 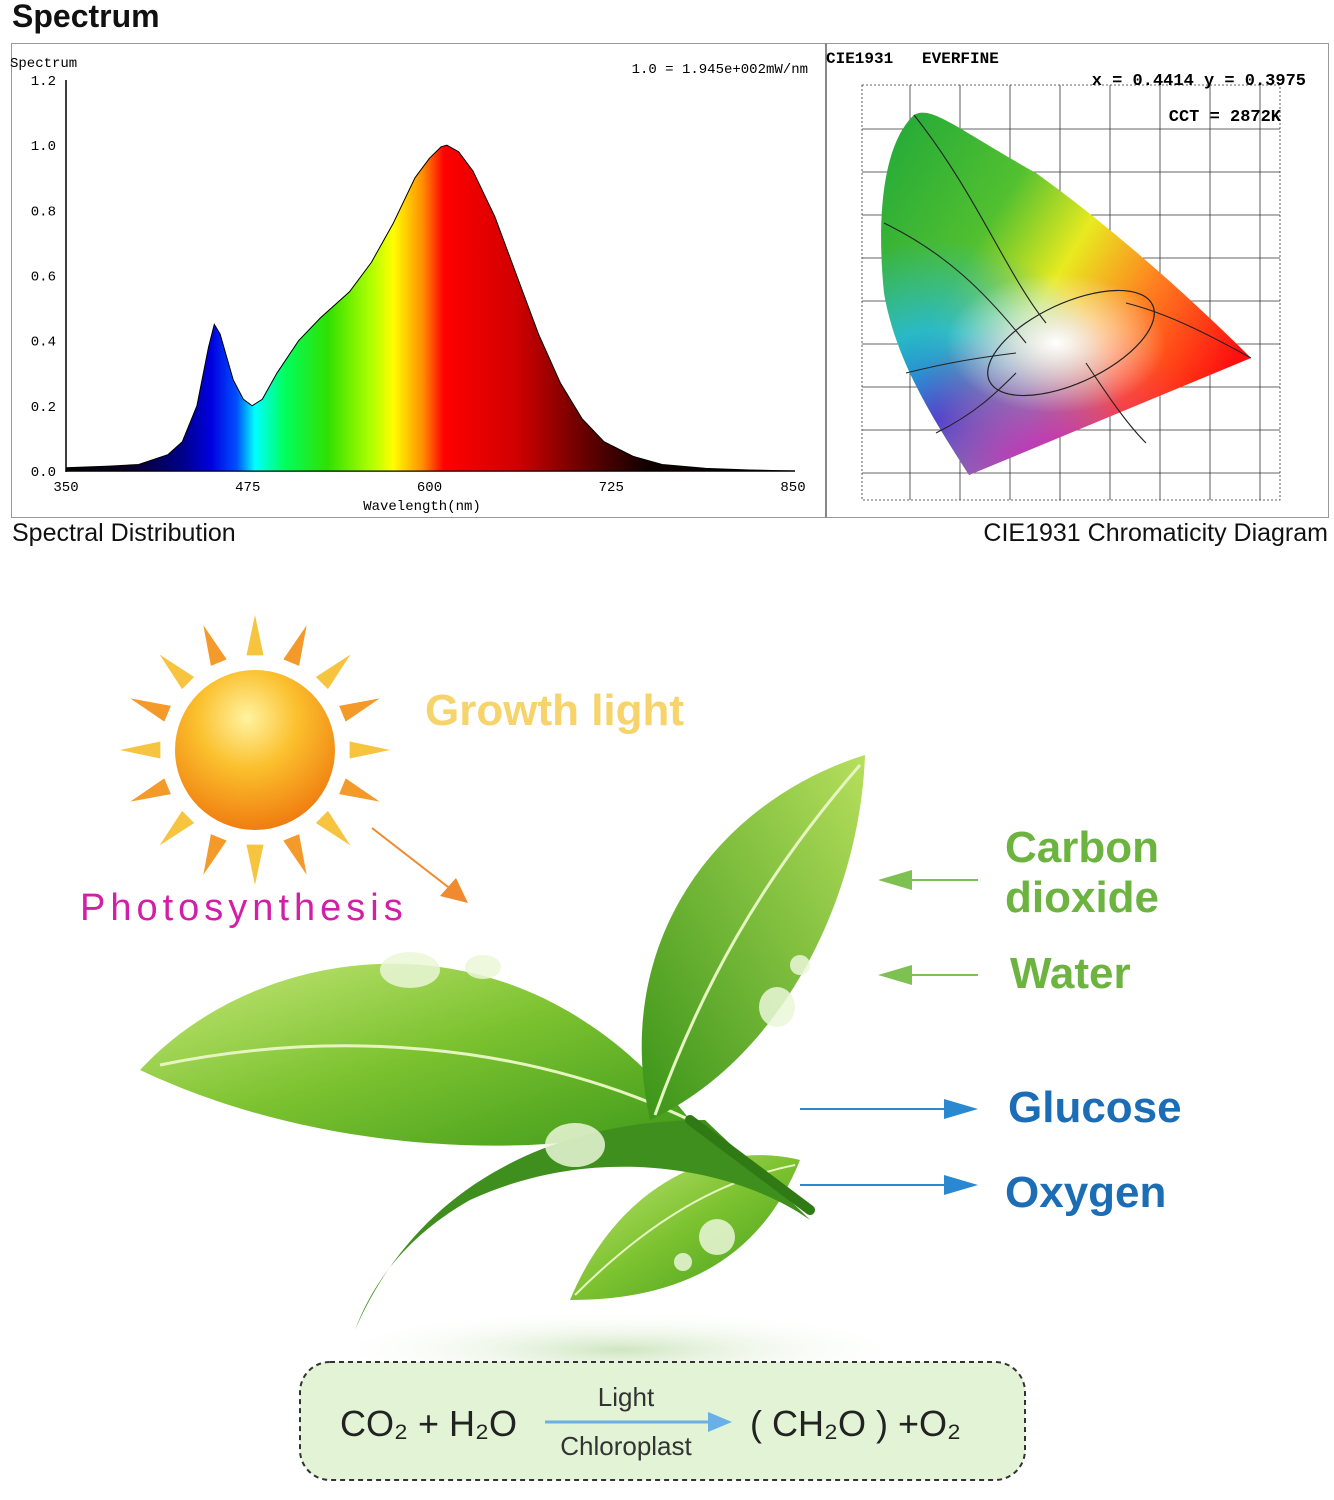 I want to click on spectrum-area, so click(x=429, y=308).